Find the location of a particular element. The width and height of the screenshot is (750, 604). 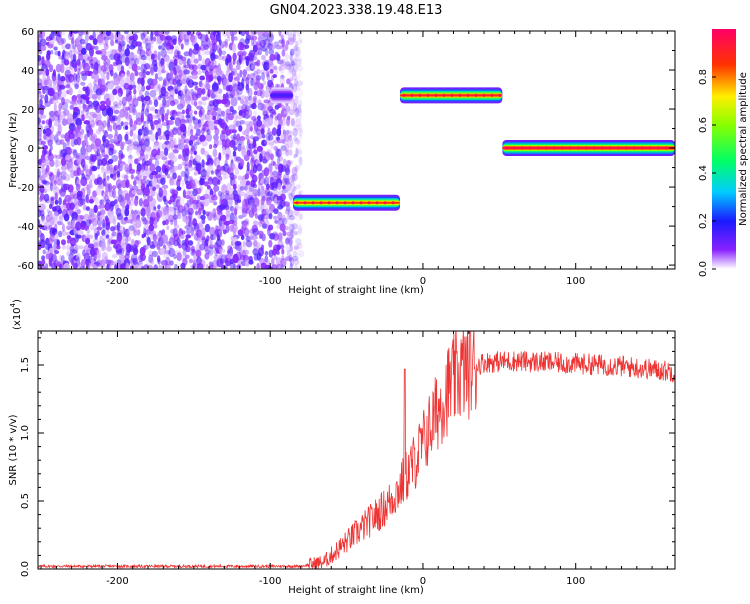

y-tick-label: 20 is located at coordinates (27, 110).